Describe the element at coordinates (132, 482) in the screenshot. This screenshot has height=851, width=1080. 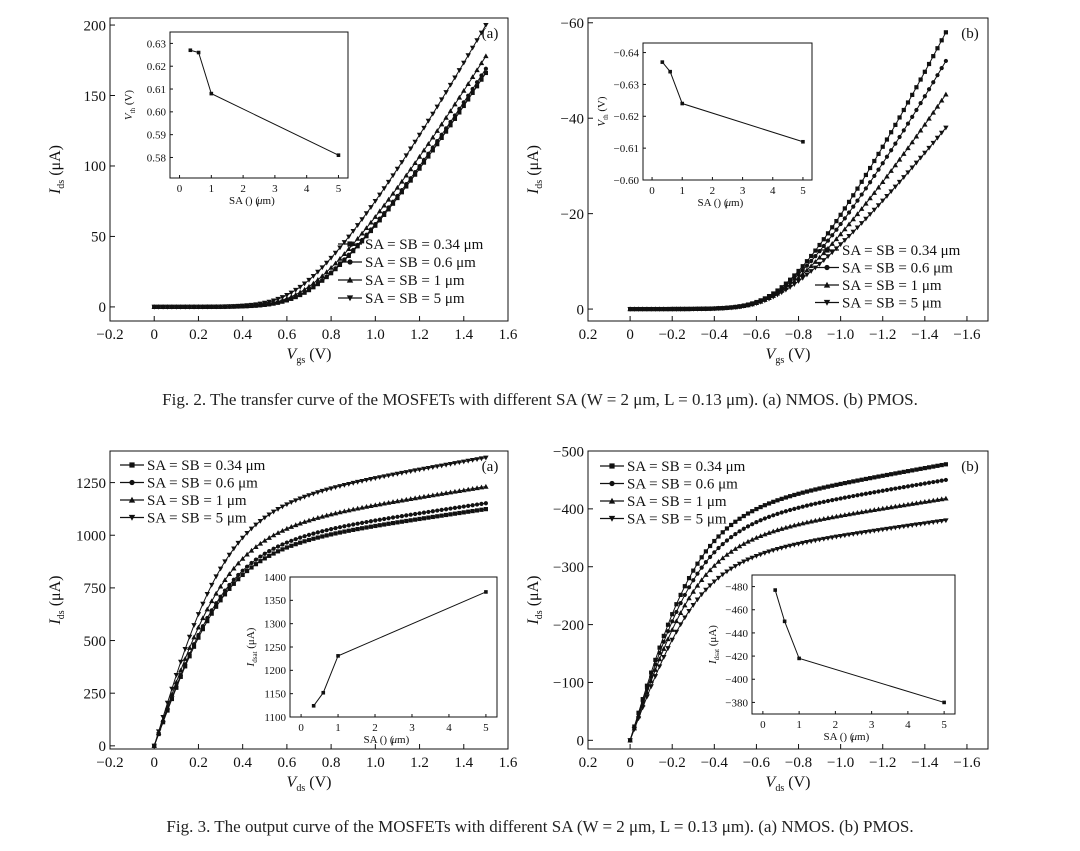
I see `fig3a-legend-marker` at that location.